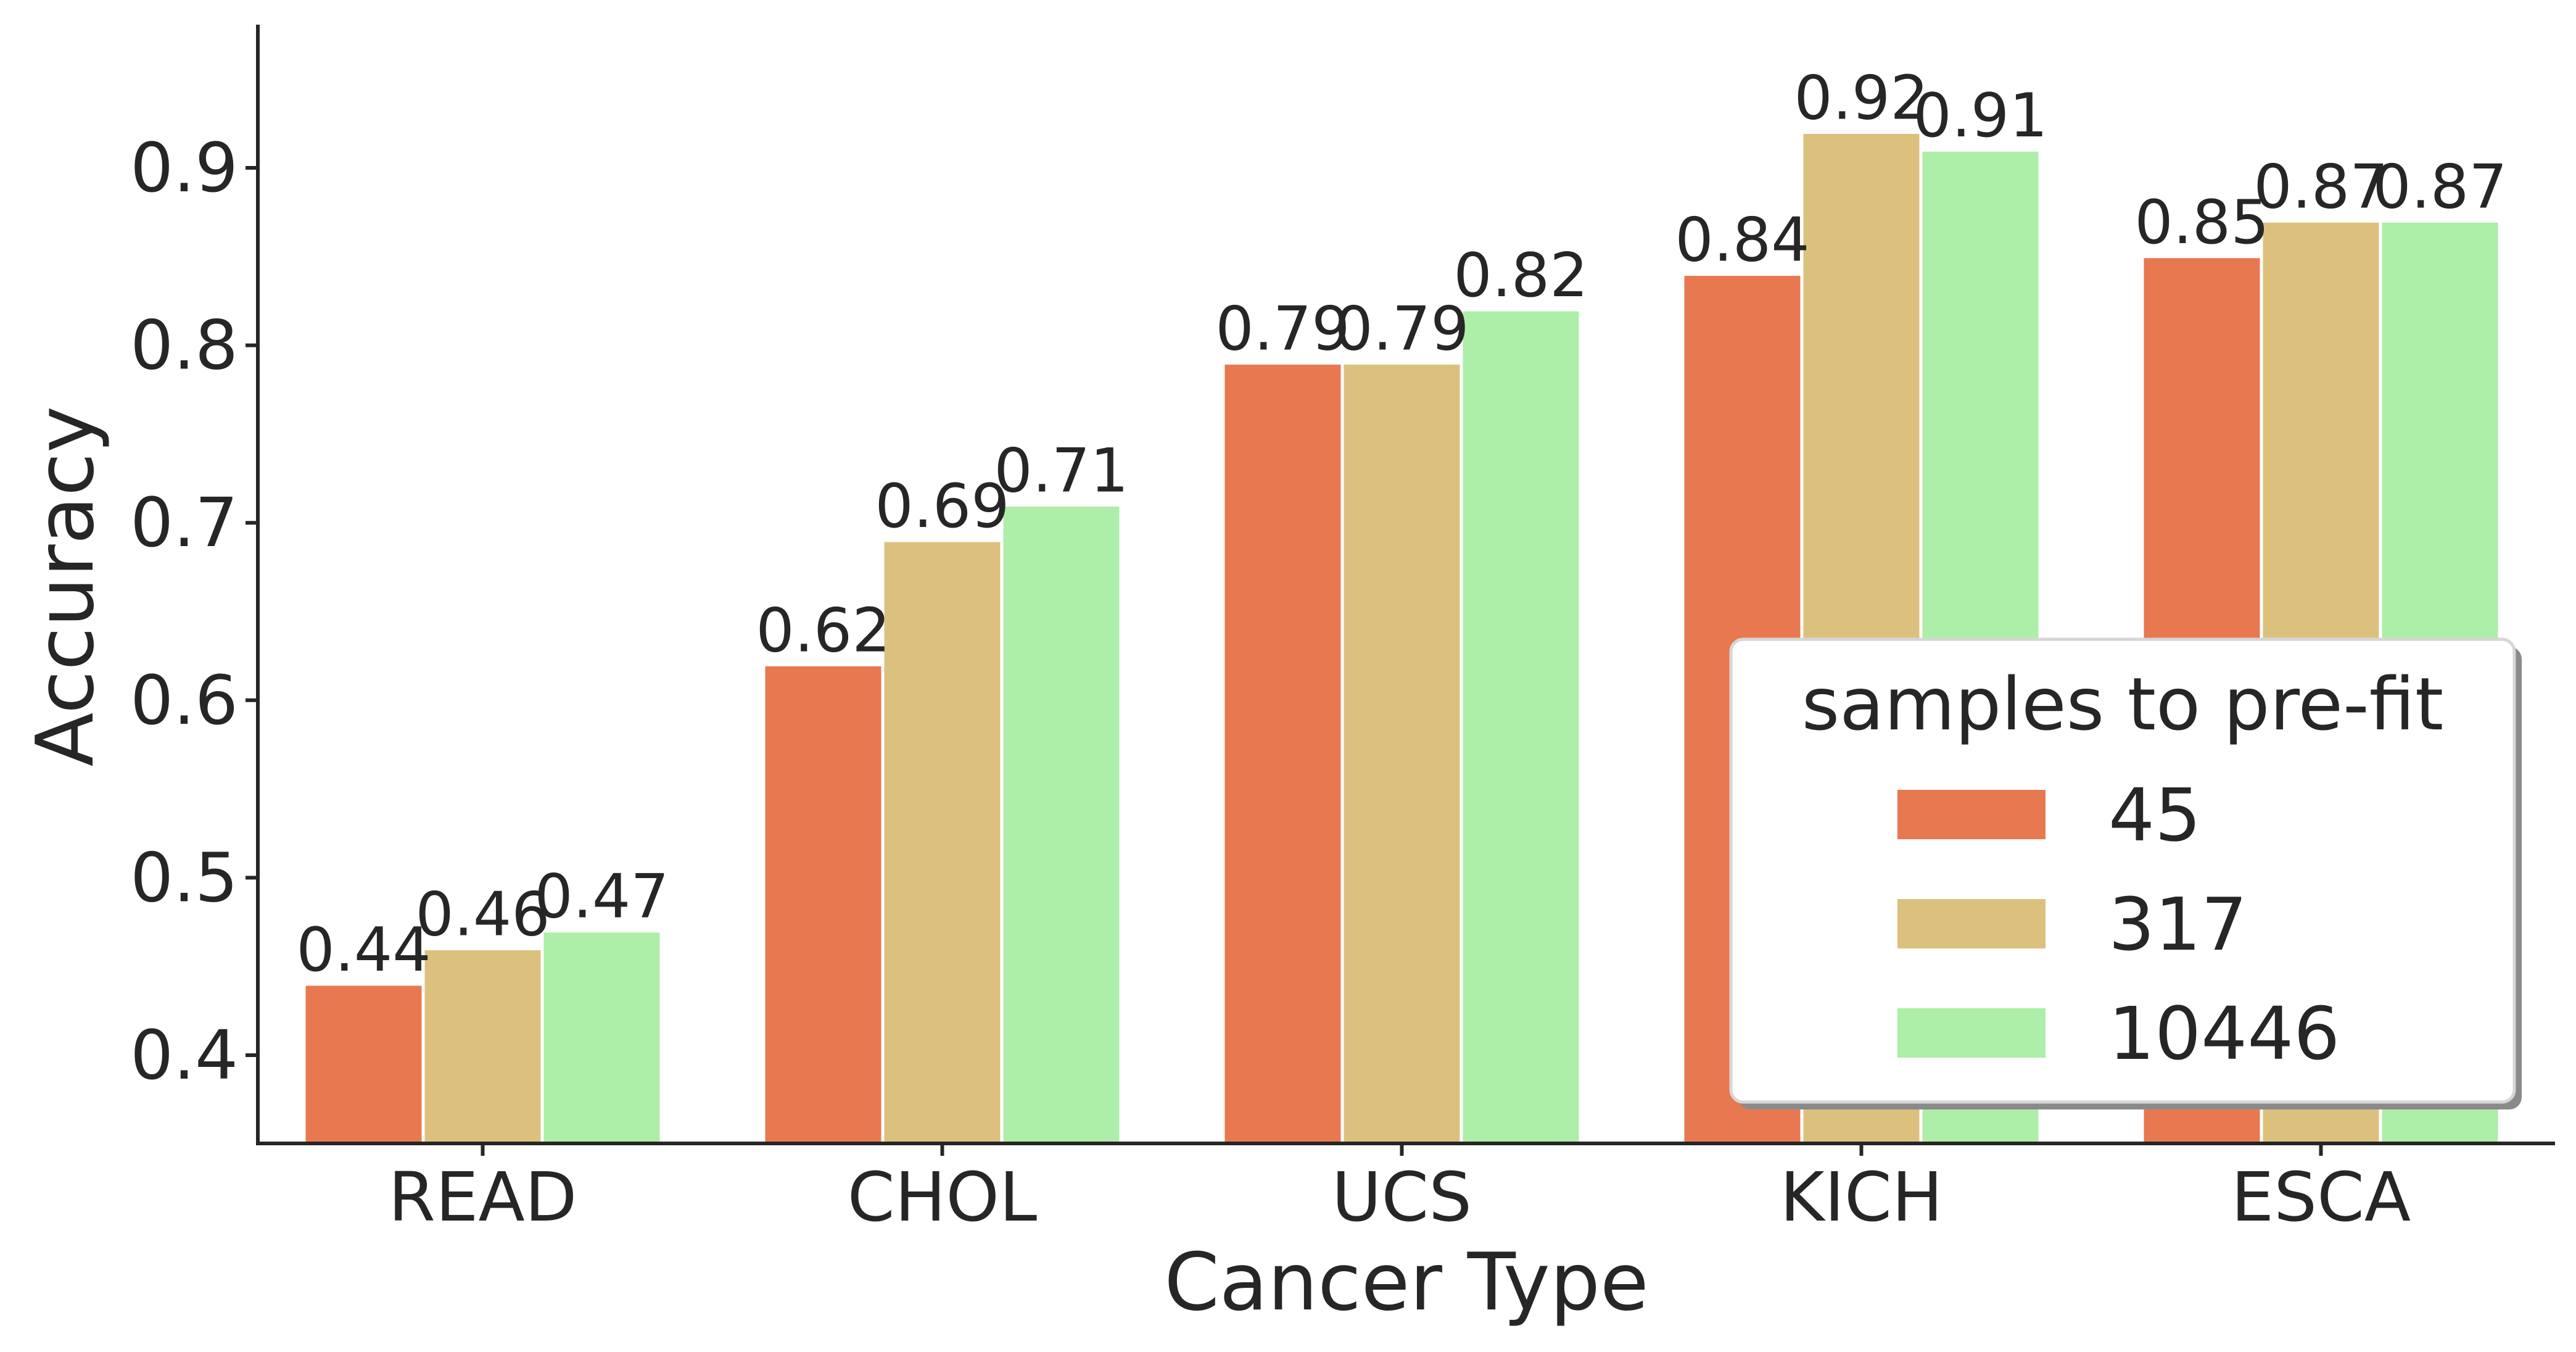 The width and height of the screenshot is (2576, 1352). Describe the element at coordinates (482, 915) in the screenshot. I see `data-label-read-317: 0.46` at that location.